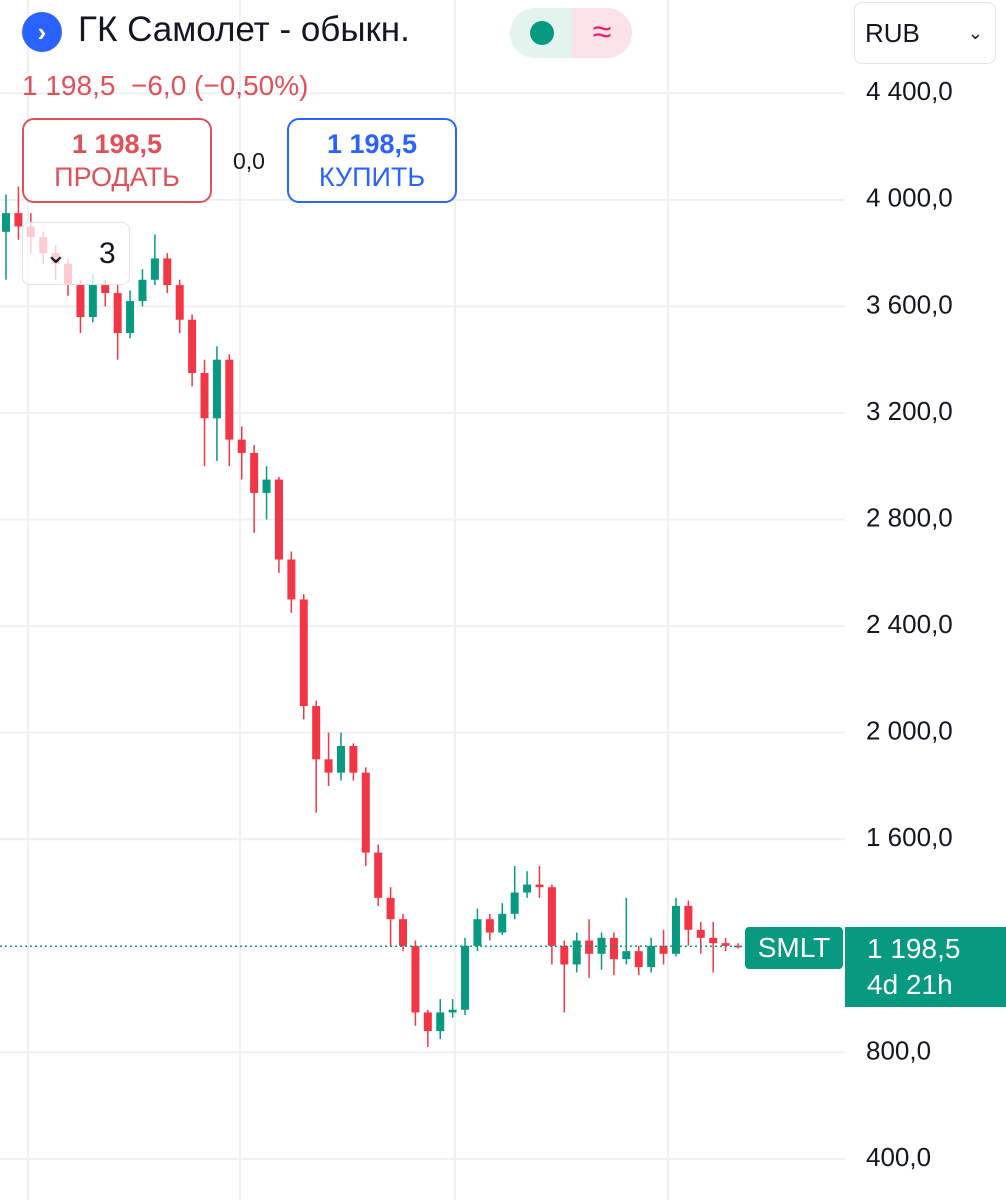 This screenshot has height=1200, width=1006. I want to click on sell-button: 1 198,5 ПРОДАТЬ, so click(117, 160).